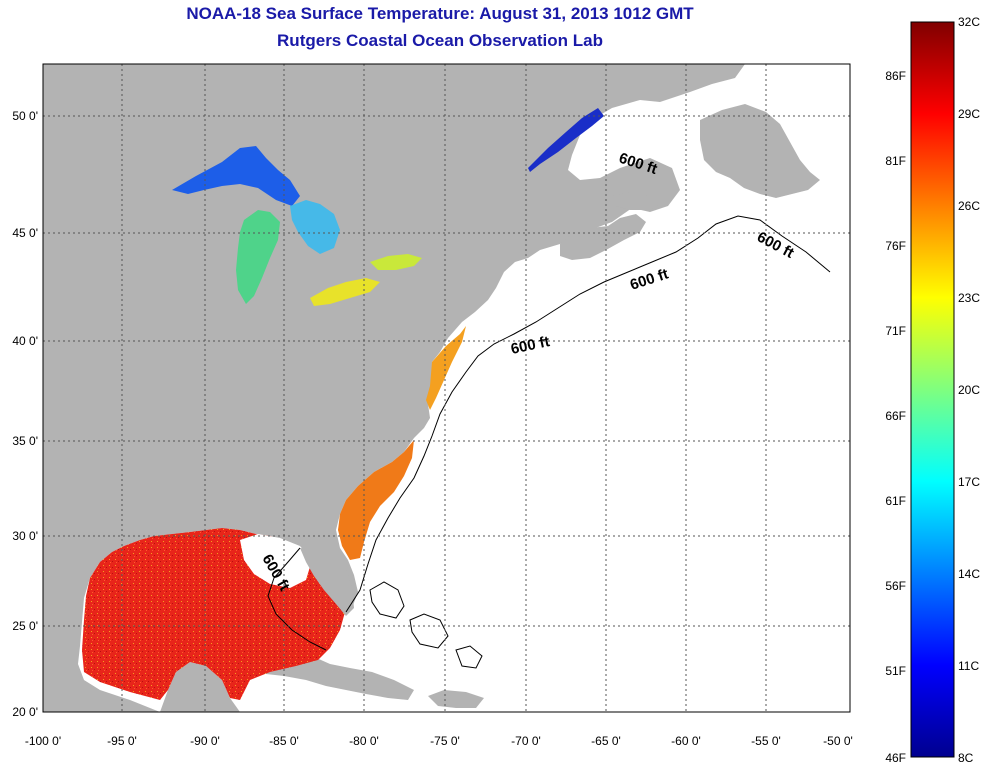  Describe the element at coordinates (376, 500) in the screenshot. I see `atlantic-coast-sst` at that location.